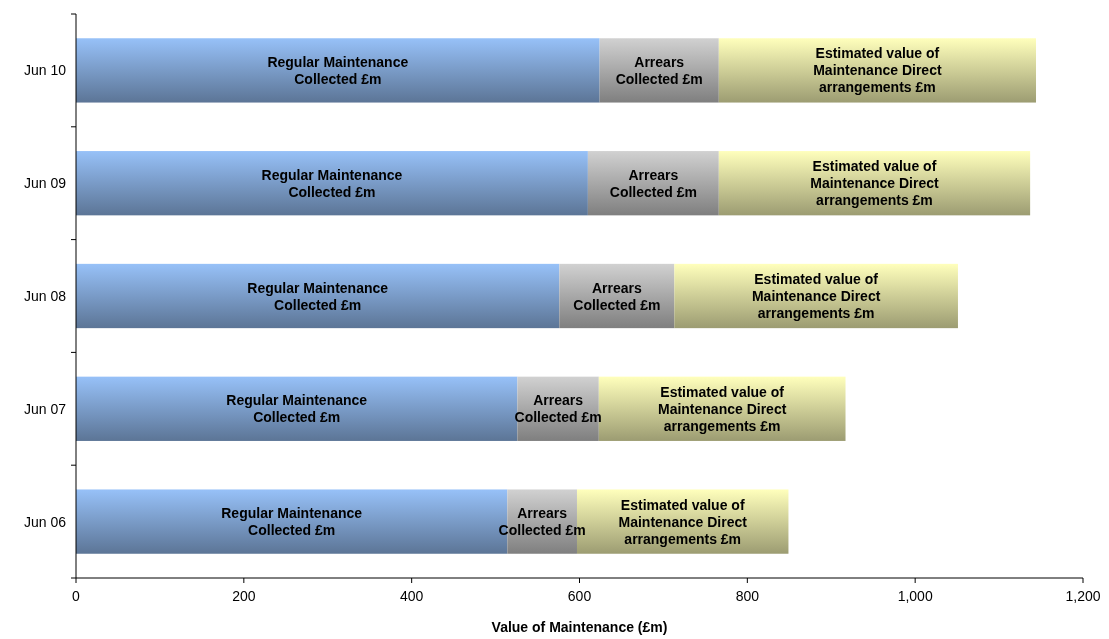 The height and width of the screenshot is (639, 1109). Describe the element at coordinates (558, 409) in the screenshot. I see `series-label: Arrears Collected £m` at that location.